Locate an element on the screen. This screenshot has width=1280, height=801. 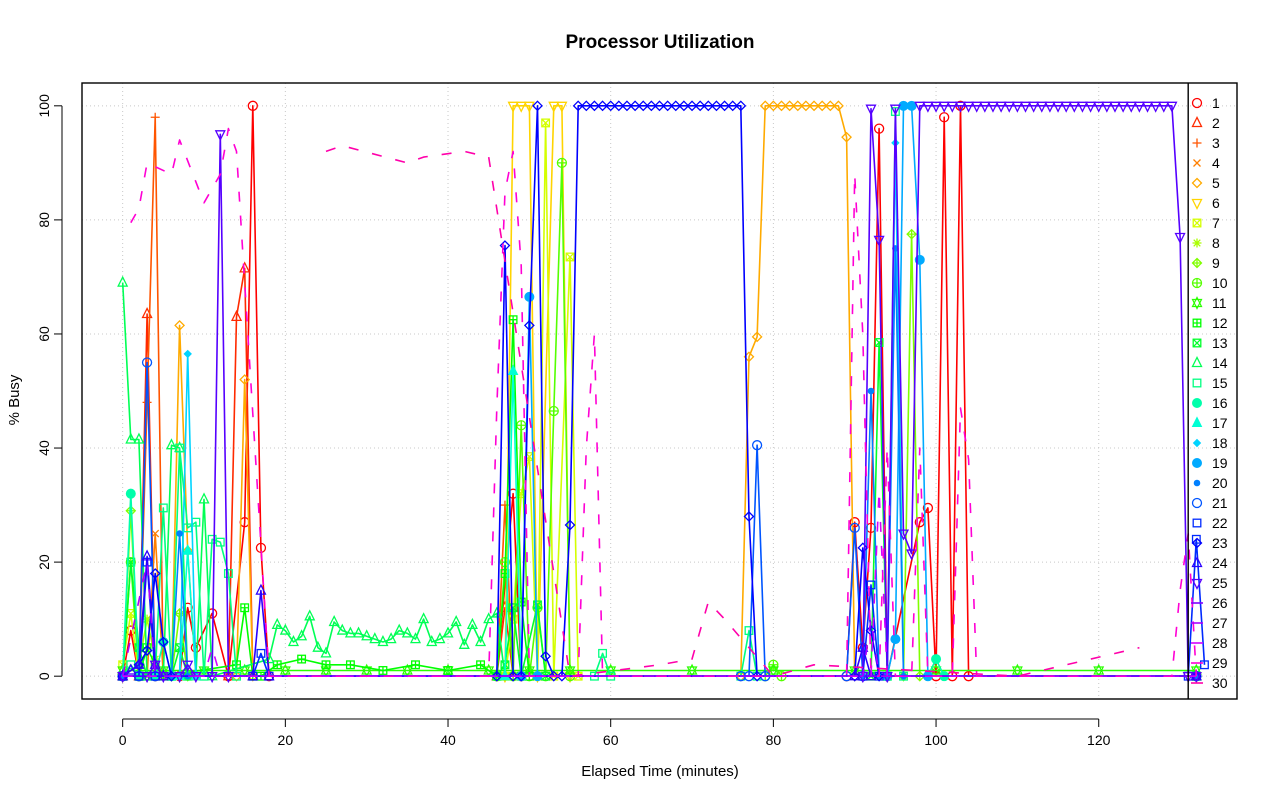
legend-item-16: 16 is located at coordinates (1210, 403).